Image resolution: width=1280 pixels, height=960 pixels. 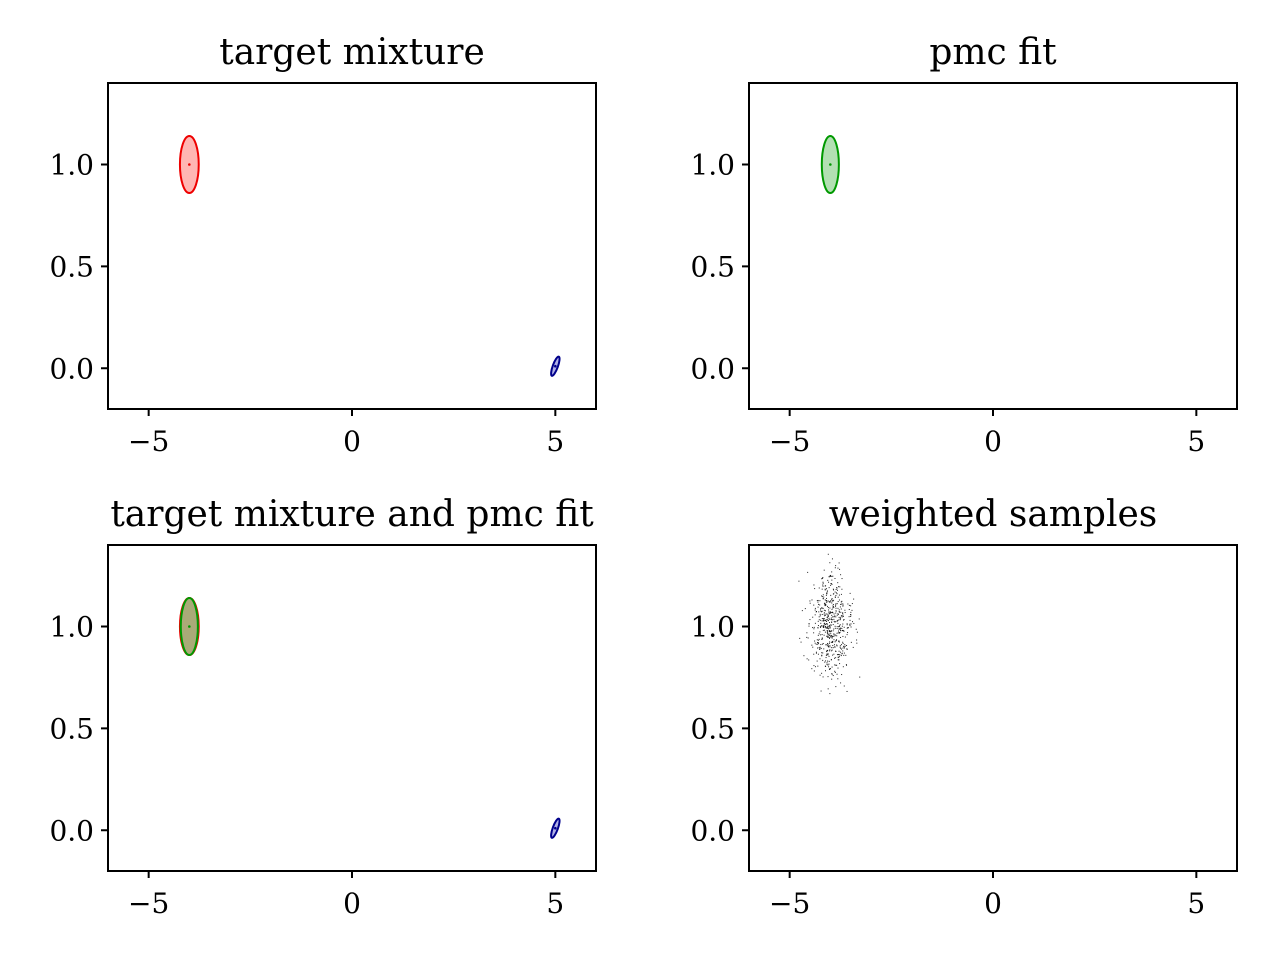 I want to click on x-tick-label: −5, so click(x=789, y=441).